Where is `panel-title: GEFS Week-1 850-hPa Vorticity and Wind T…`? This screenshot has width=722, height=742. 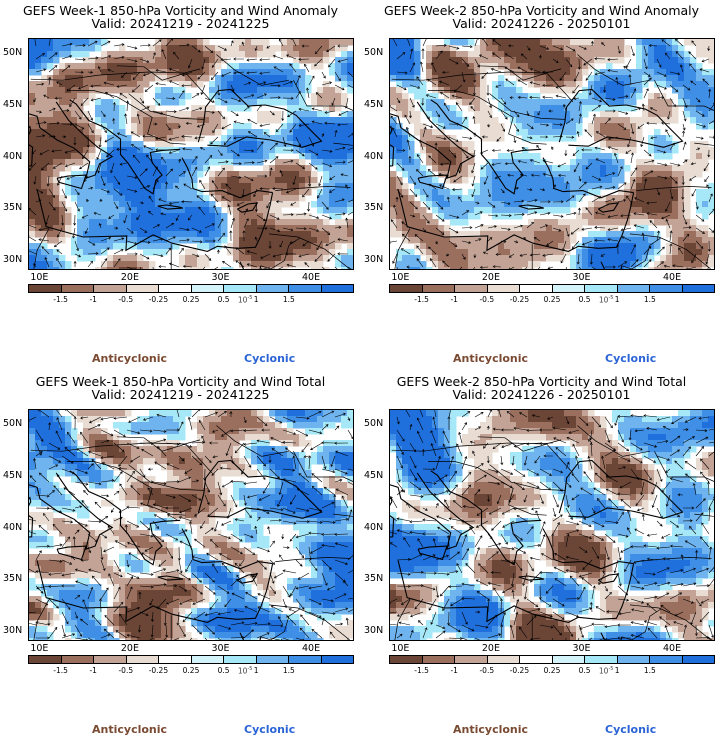
panel-title: GEFS Week-1 850-hPa Vorticity and Wind T… is located at coordinates (180, 381).